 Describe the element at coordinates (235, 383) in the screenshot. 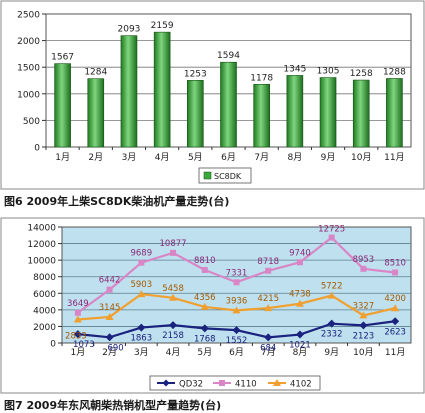

I see `chart2-legend: QD32 4110 4102` at that location.